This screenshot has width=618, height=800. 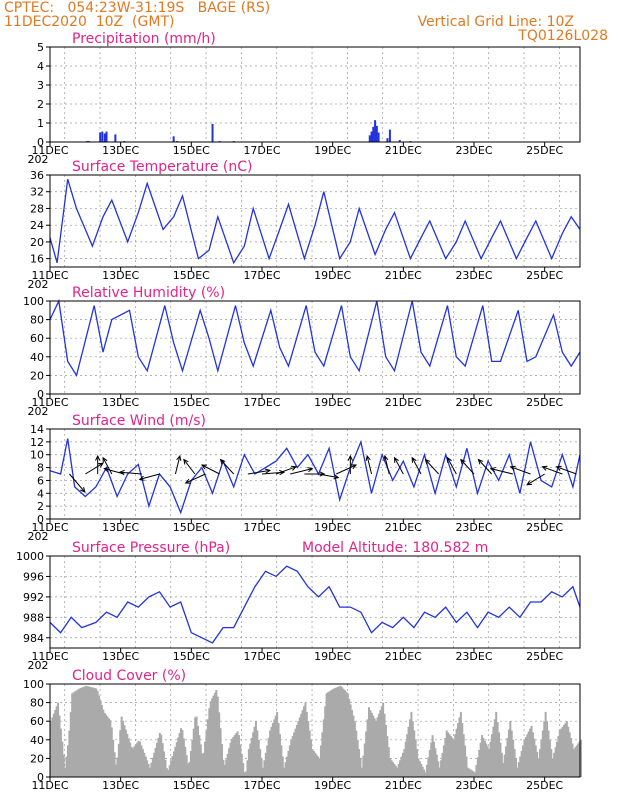 I want to click on y-tick-label: 3, so click(x=40, y=85).